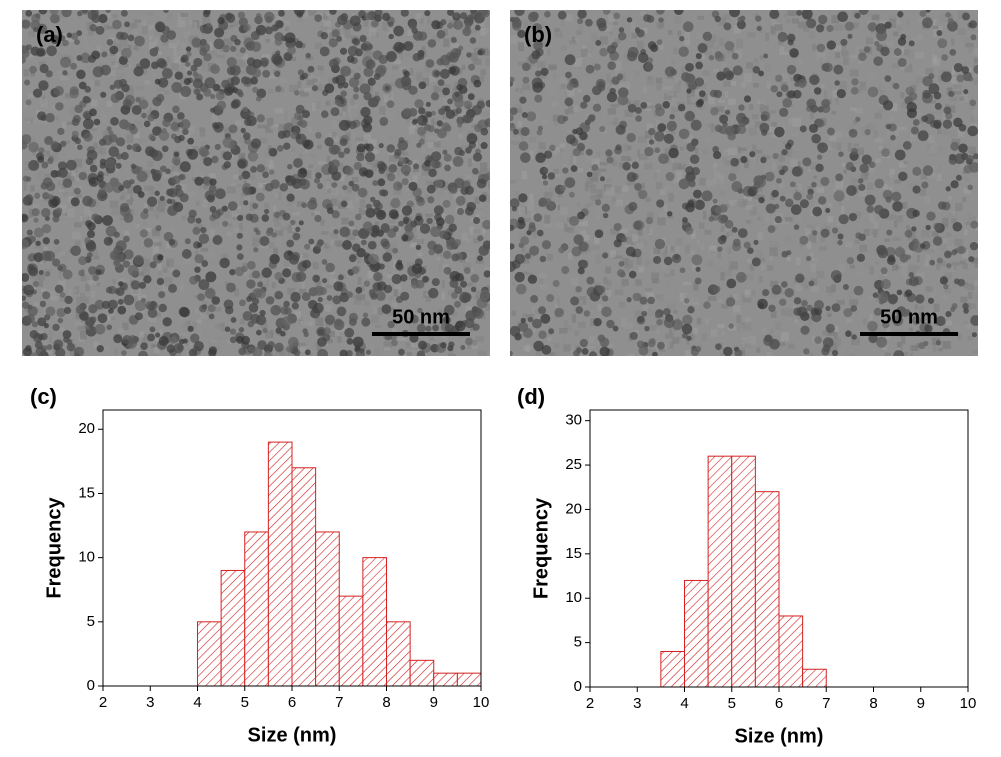  What do you see at coordinates (43, 396) in the screenshot?
I see `panel-label: (c)` at bounding box center [43, 396].